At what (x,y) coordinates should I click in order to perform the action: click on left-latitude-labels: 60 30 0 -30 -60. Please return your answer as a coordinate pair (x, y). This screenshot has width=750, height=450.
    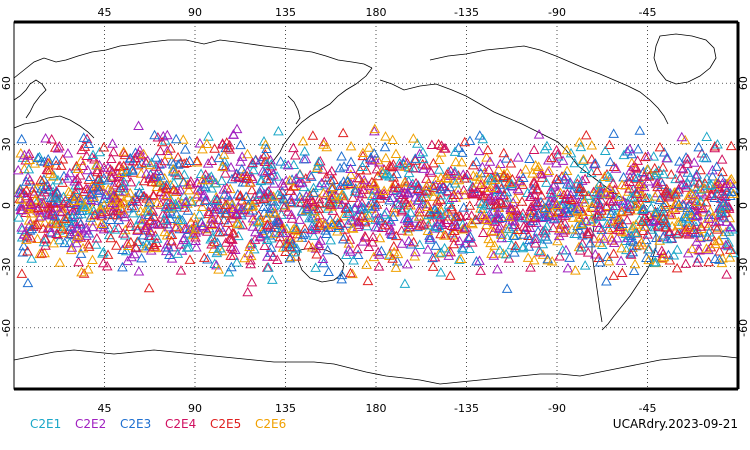
    Looking at the image, I should click on (6, 206).